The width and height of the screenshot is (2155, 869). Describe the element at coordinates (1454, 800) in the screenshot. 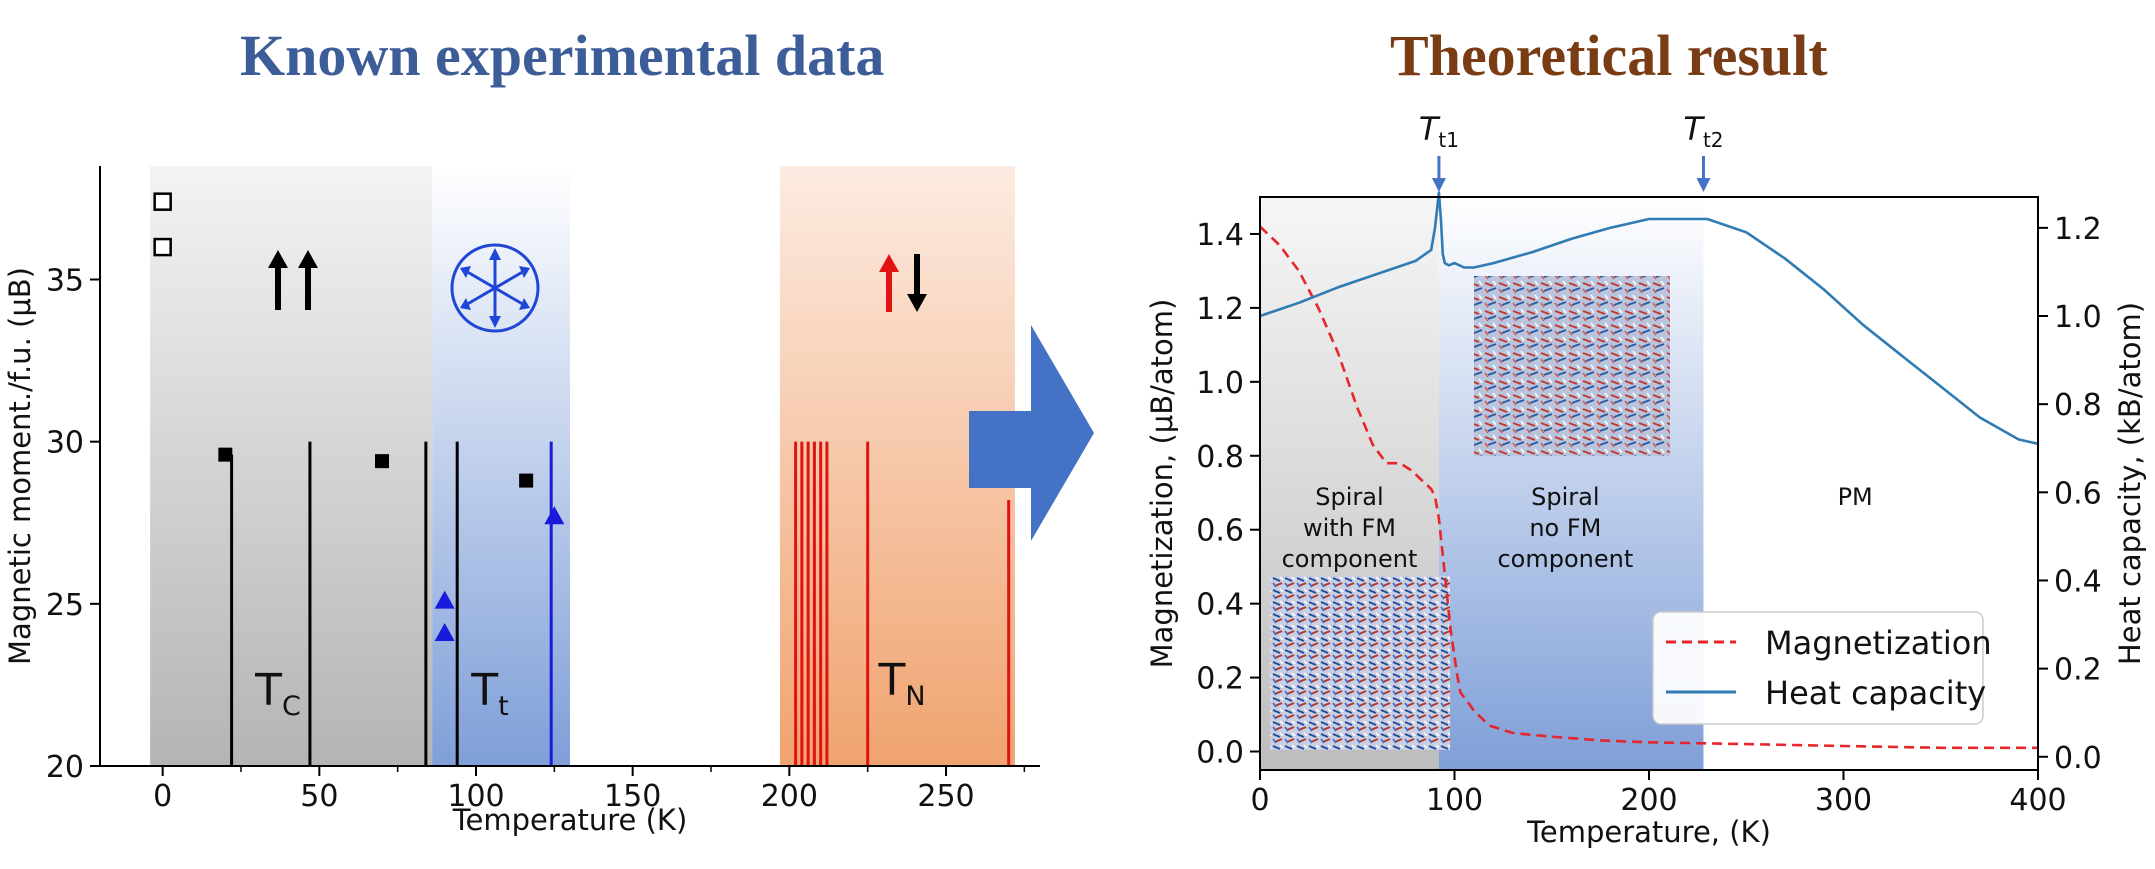

I see `right-x-tick-label-1: 100` at that location.